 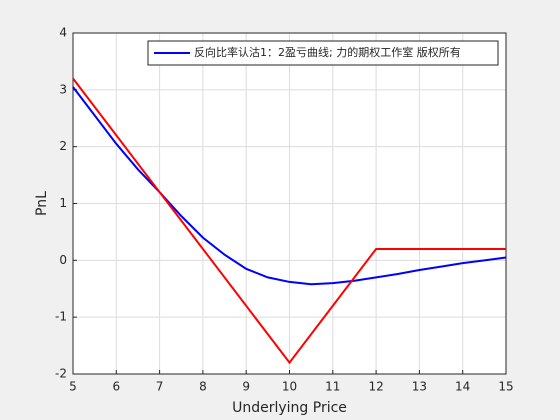 I want to click on x-tick-label: 13, so click(x=419, y=387).